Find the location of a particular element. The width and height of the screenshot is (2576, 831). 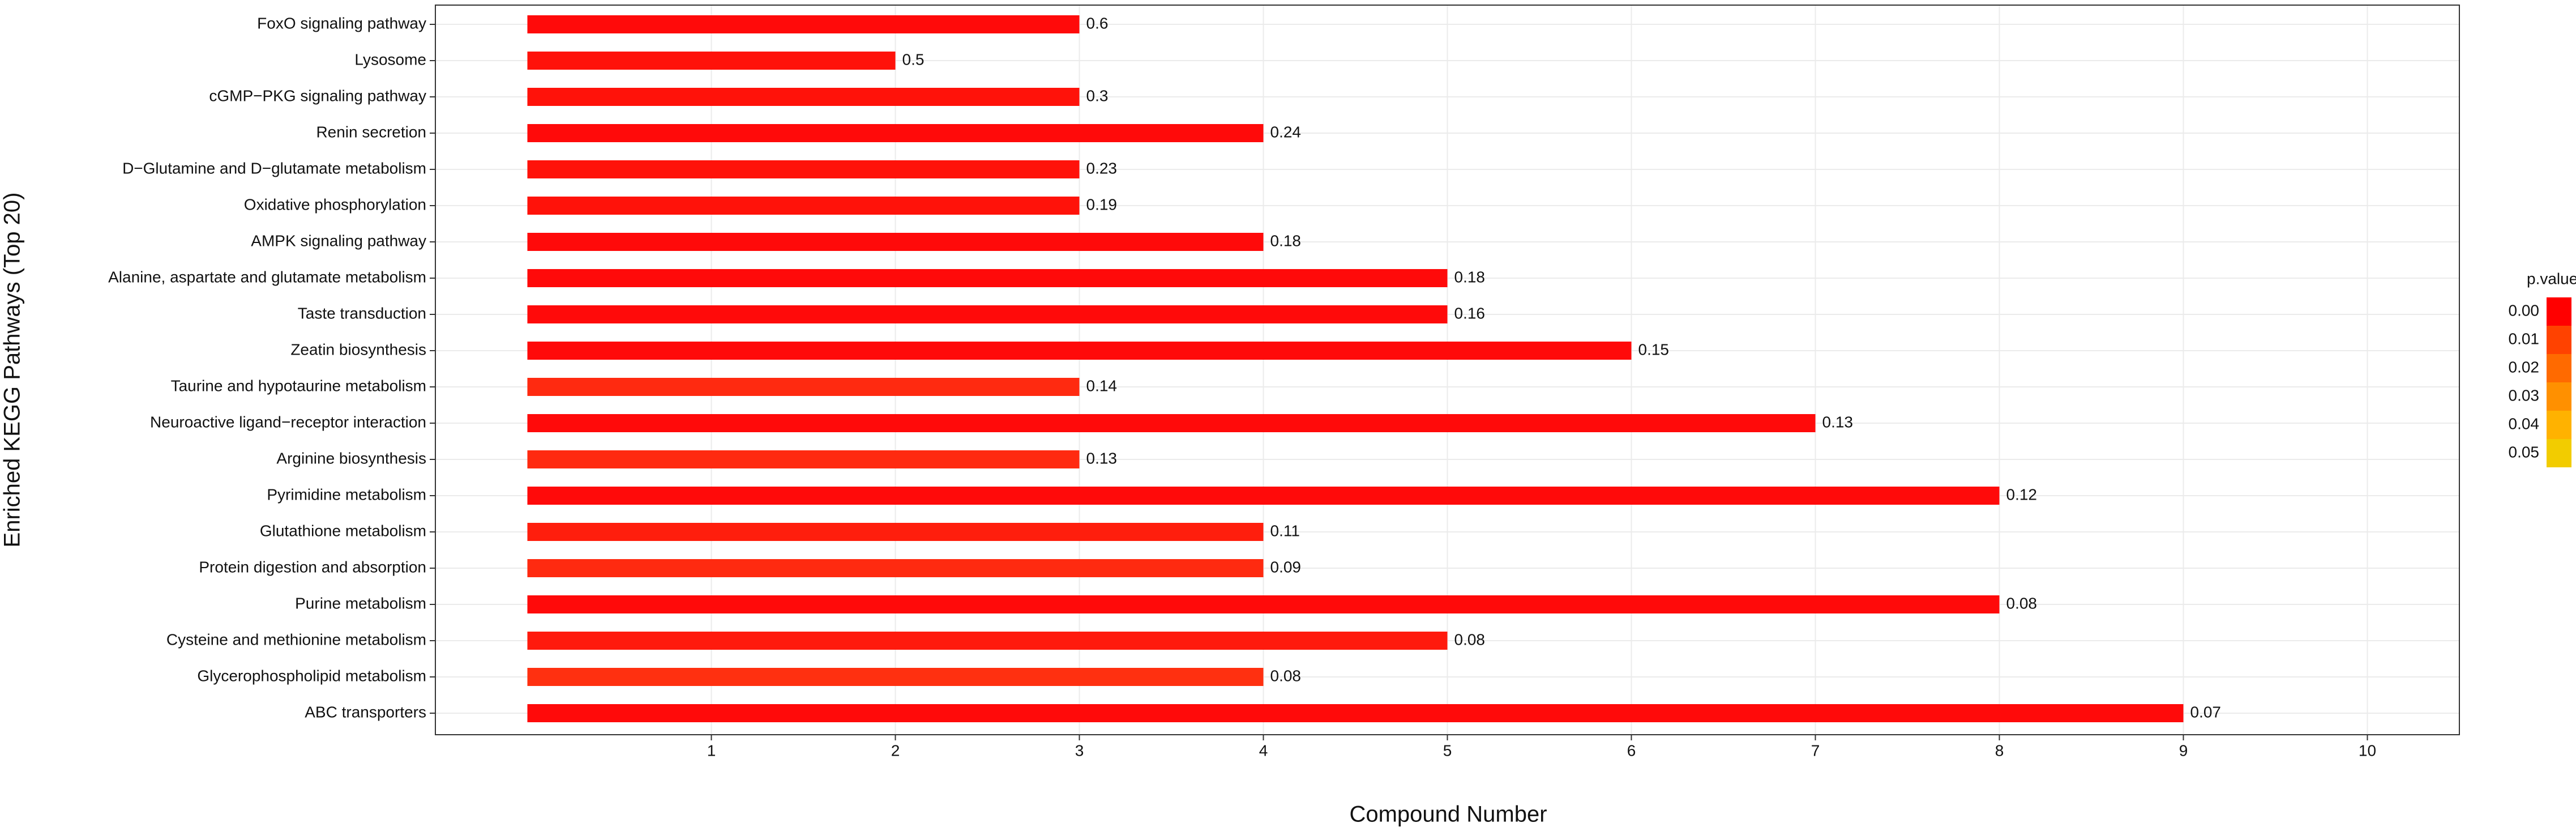

y-tick-label: Protein digestion and absorption is located at coordinates (312, 567).